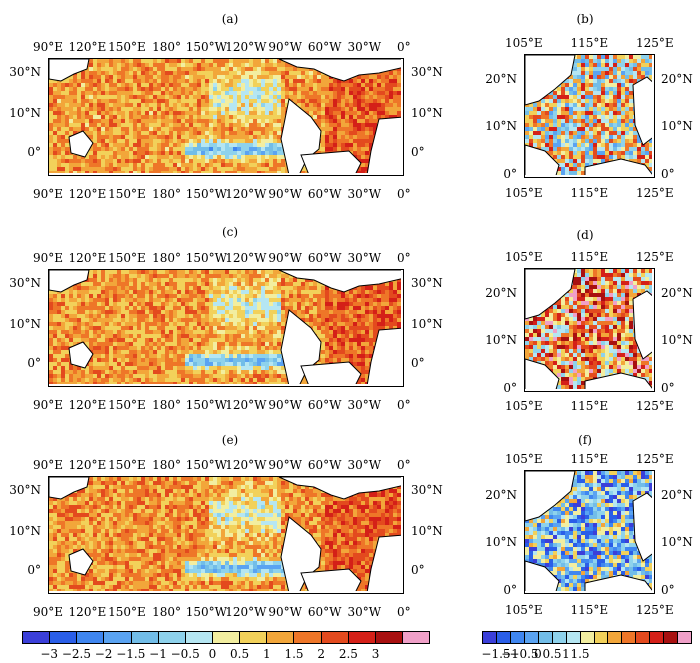  I want to click on colorbar-large, so click(226, 637).